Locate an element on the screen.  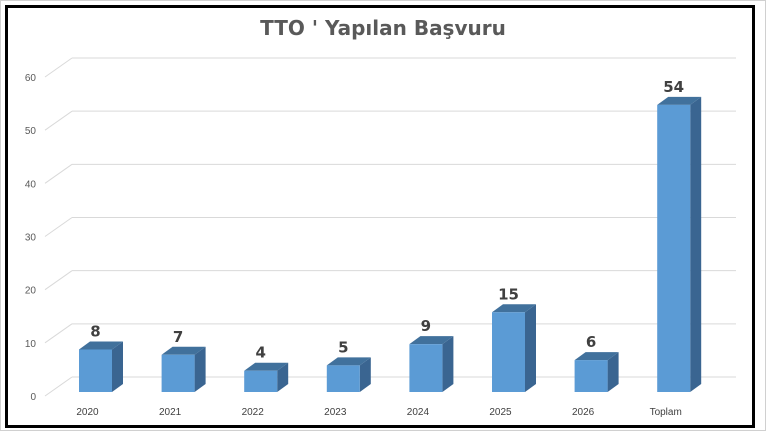
x-tick-label: 2022 is located at coordinates (253, 412).